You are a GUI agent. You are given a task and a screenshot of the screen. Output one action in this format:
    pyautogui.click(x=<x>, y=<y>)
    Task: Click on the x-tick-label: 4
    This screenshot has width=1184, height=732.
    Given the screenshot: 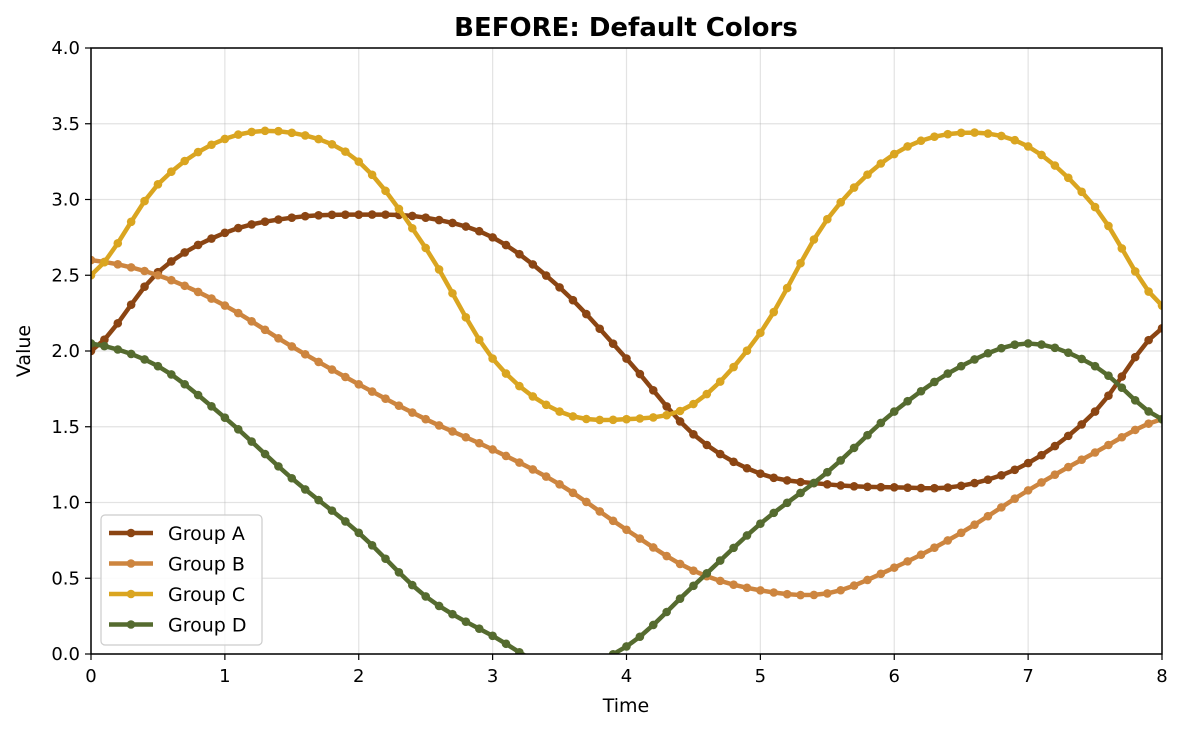 What is the action you would take?
    pyautogui.click(x=626, y=676)
    